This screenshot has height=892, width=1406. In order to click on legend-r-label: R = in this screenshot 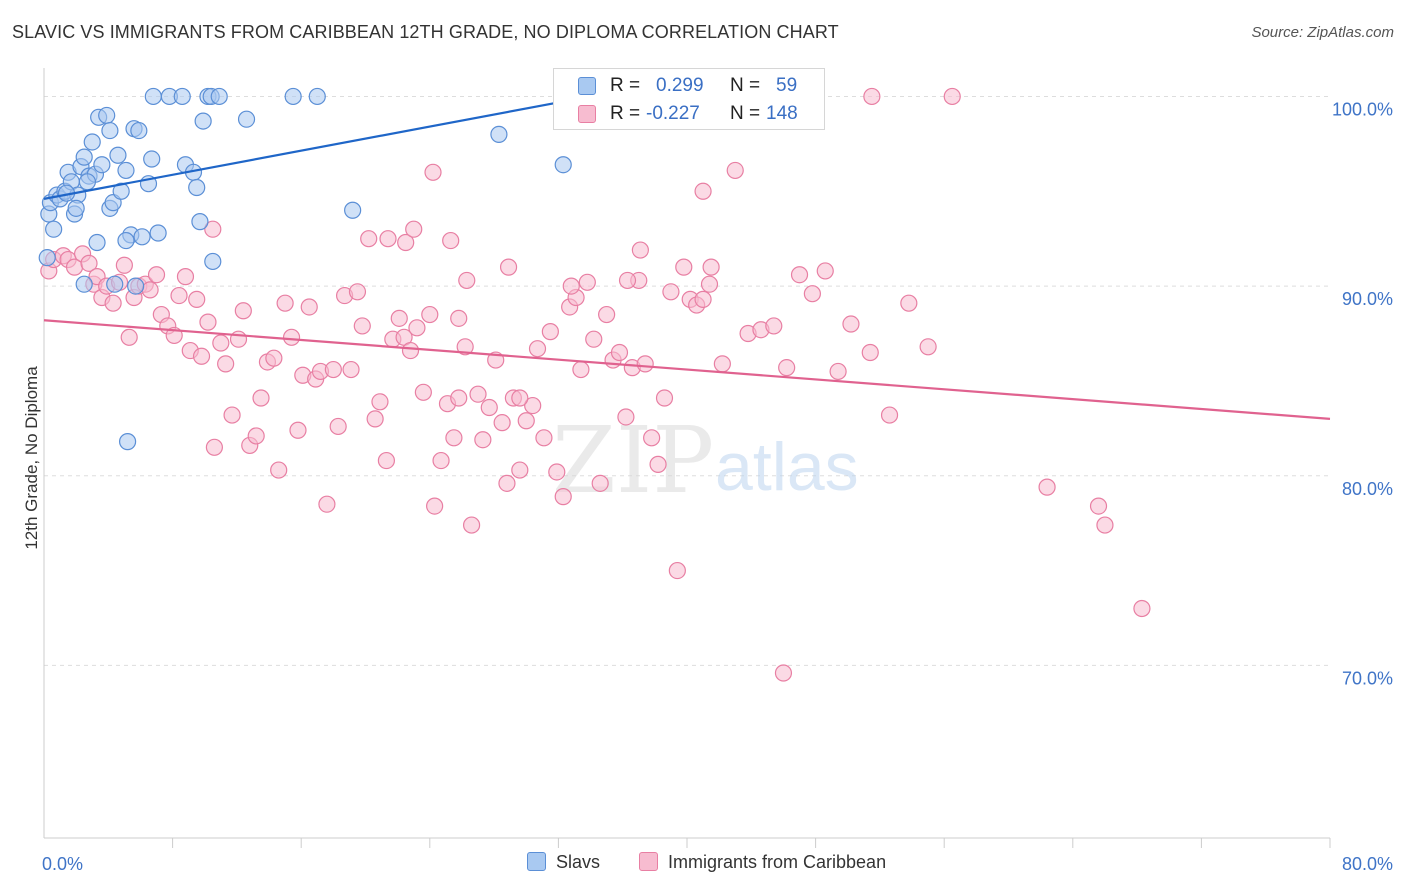, I will do `click(625, 85)`.